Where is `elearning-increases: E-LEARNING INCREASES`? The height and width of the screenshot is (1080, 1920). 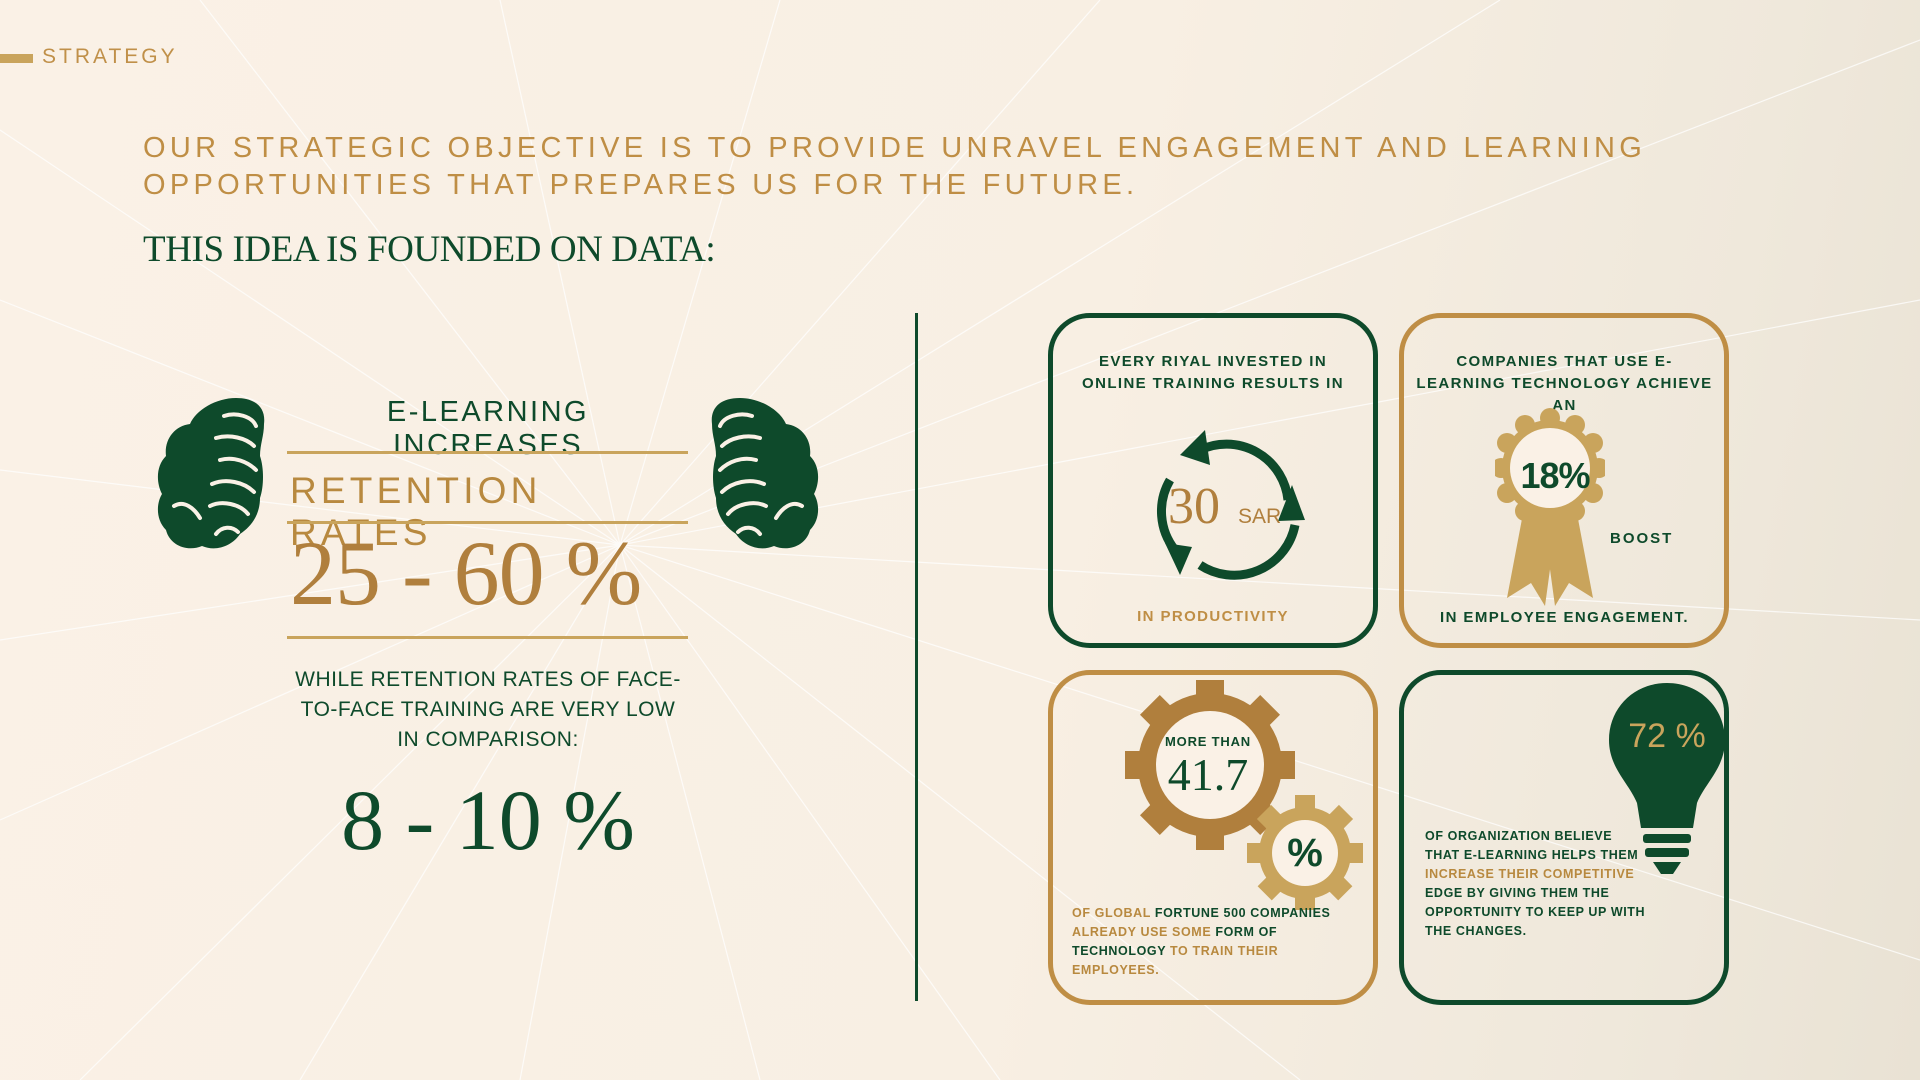 elearning-increases: E-LEARNING INCREASES is located at coordinates (488, 428).